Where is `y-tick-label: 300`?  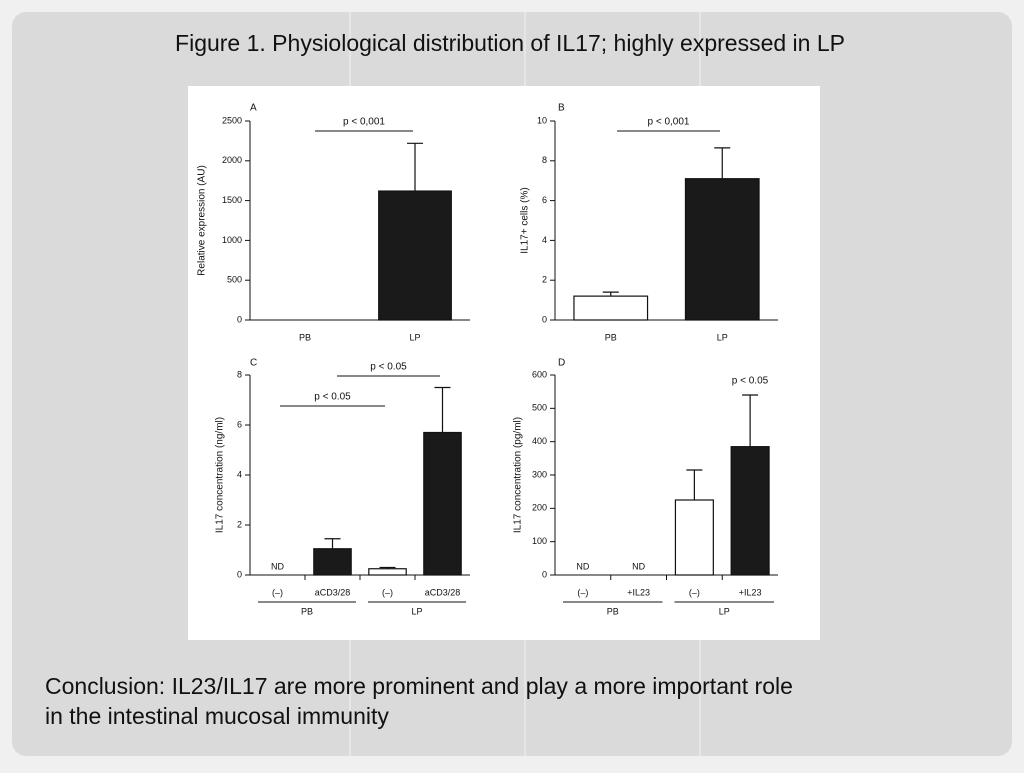
y-tick-label: 300 is located at coordinates (539, 474).